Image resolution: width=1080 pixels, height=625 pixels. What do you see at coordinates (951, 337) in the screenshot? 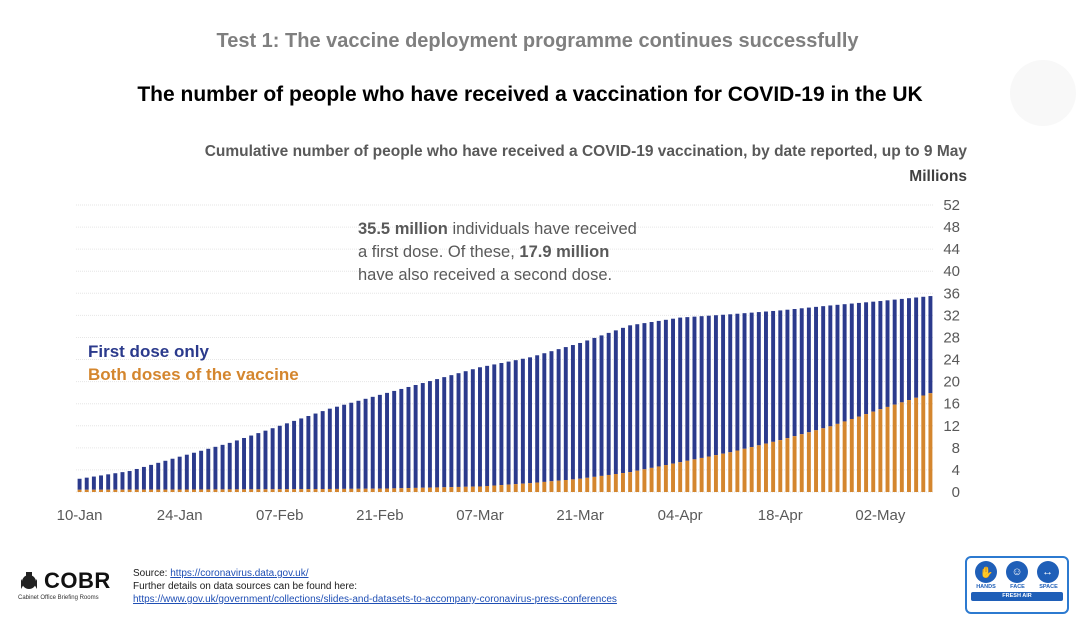
I see `y-tick-label: 28` at bounding box center [951, 337].